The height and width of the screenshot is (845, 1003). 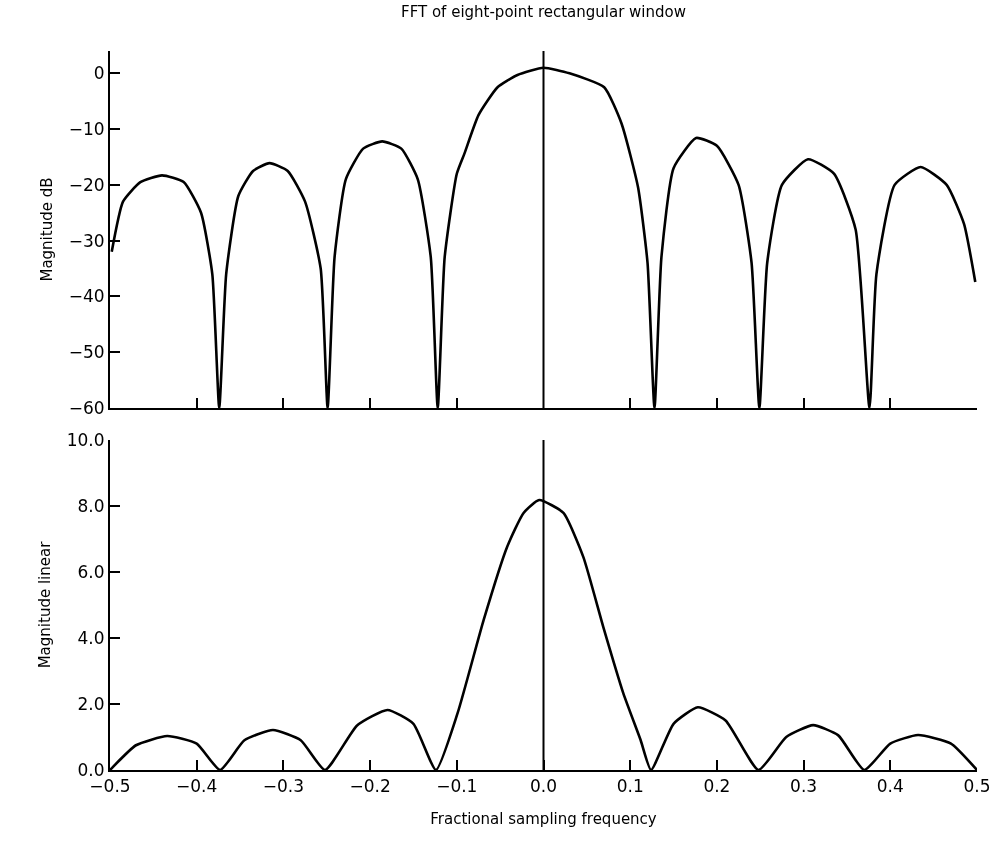 What do you see at coordinates (457, 786) in the screenshot?
I see `x-tick-label: −0.1` at bounding box center [457, 786].